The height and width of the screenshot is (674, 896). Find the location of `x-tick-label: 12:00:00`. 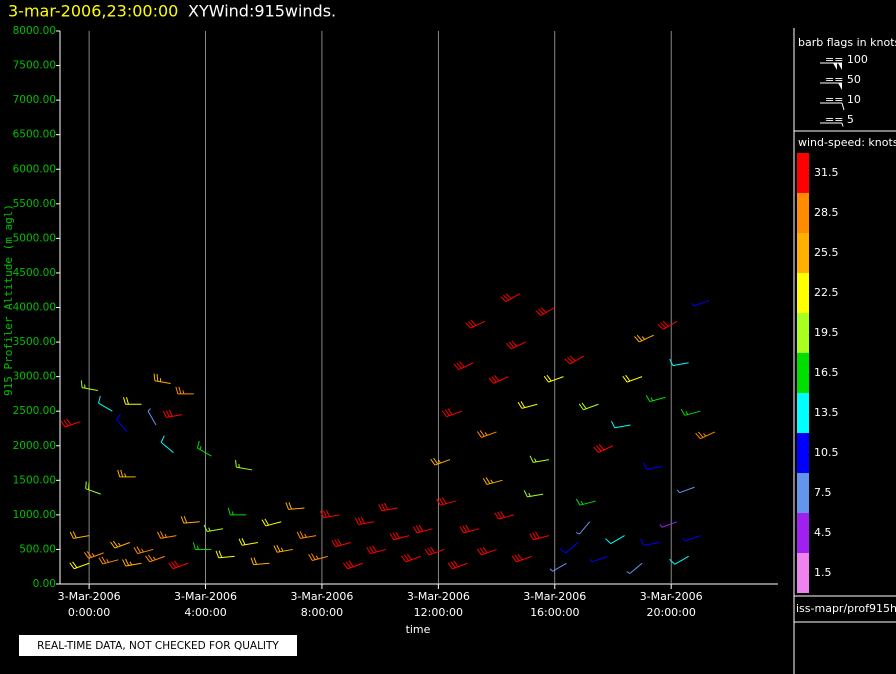

x-tick-label: 12:00:00 is located at coordinates (438, 612).